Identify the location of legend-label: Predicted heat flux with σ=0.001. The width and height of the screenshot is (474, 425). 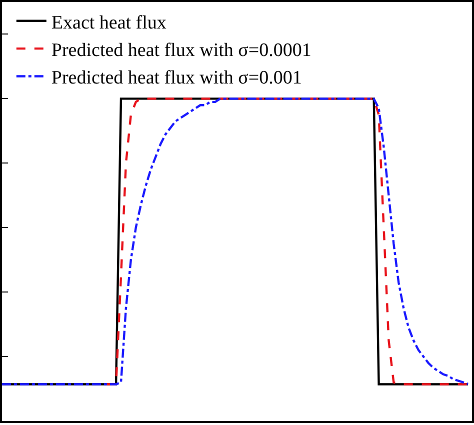
(176, 78).